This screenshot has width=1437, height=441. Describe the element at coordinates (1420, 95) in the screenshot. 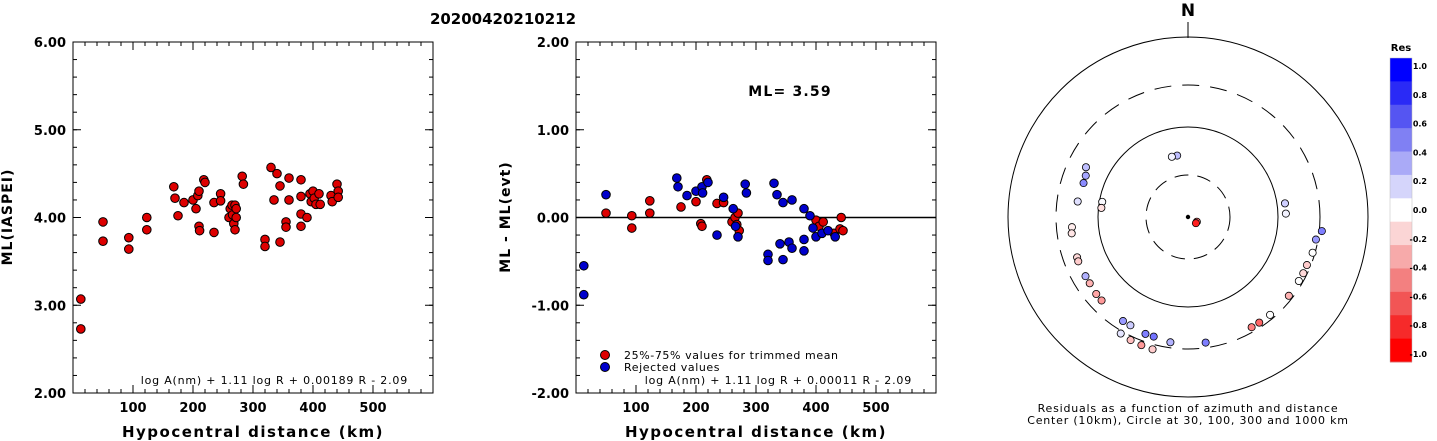

I see `colorbar-tick-label: 0.8` at that location.